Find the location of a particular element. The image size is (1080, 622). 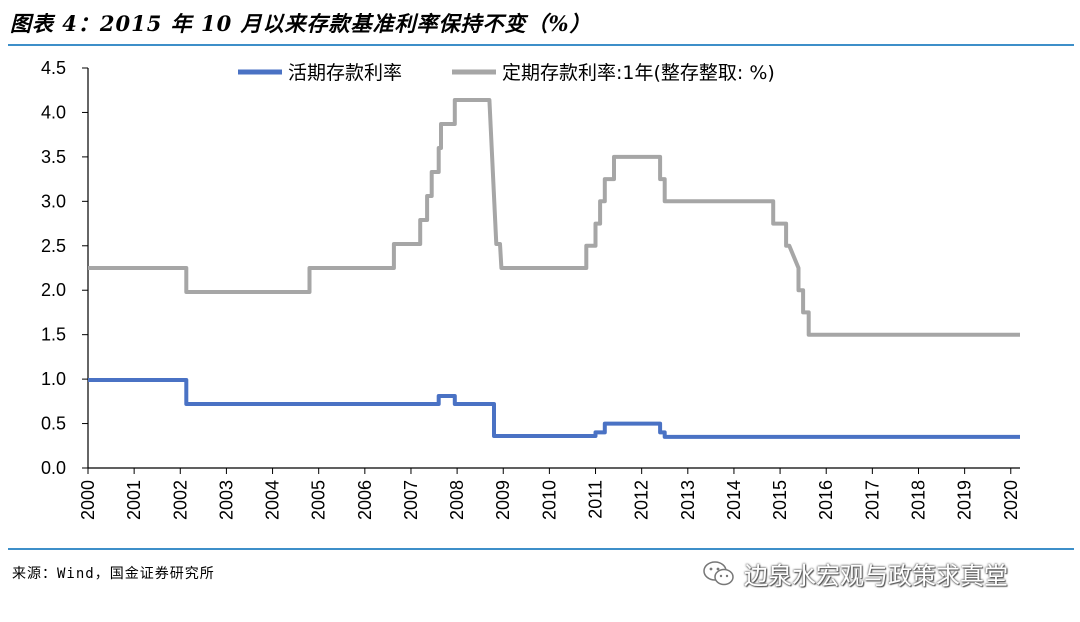

x-tick-label: 2016 is located at coordinates (826, 500).